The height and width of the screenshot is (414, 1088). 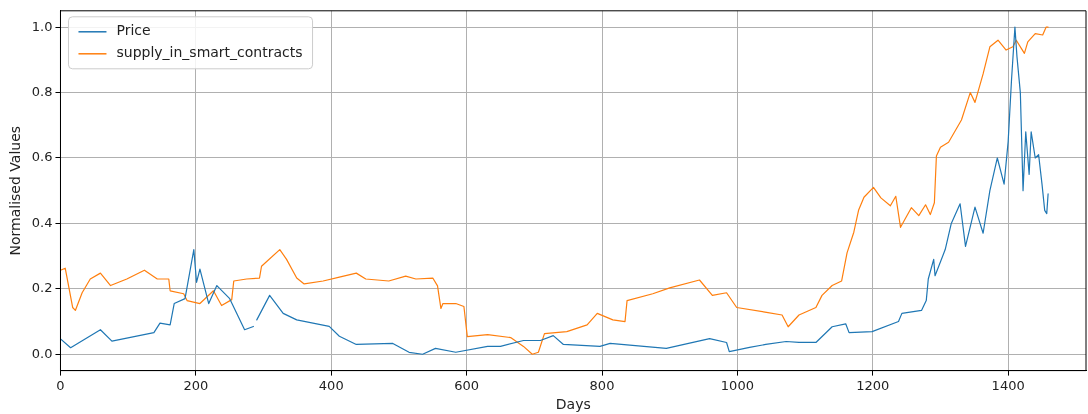 What do you see at coordinates (209, 52) in the screenshot?
I see `legend-label: supply_in_smart_contracts` at bounding box center [209, 52].